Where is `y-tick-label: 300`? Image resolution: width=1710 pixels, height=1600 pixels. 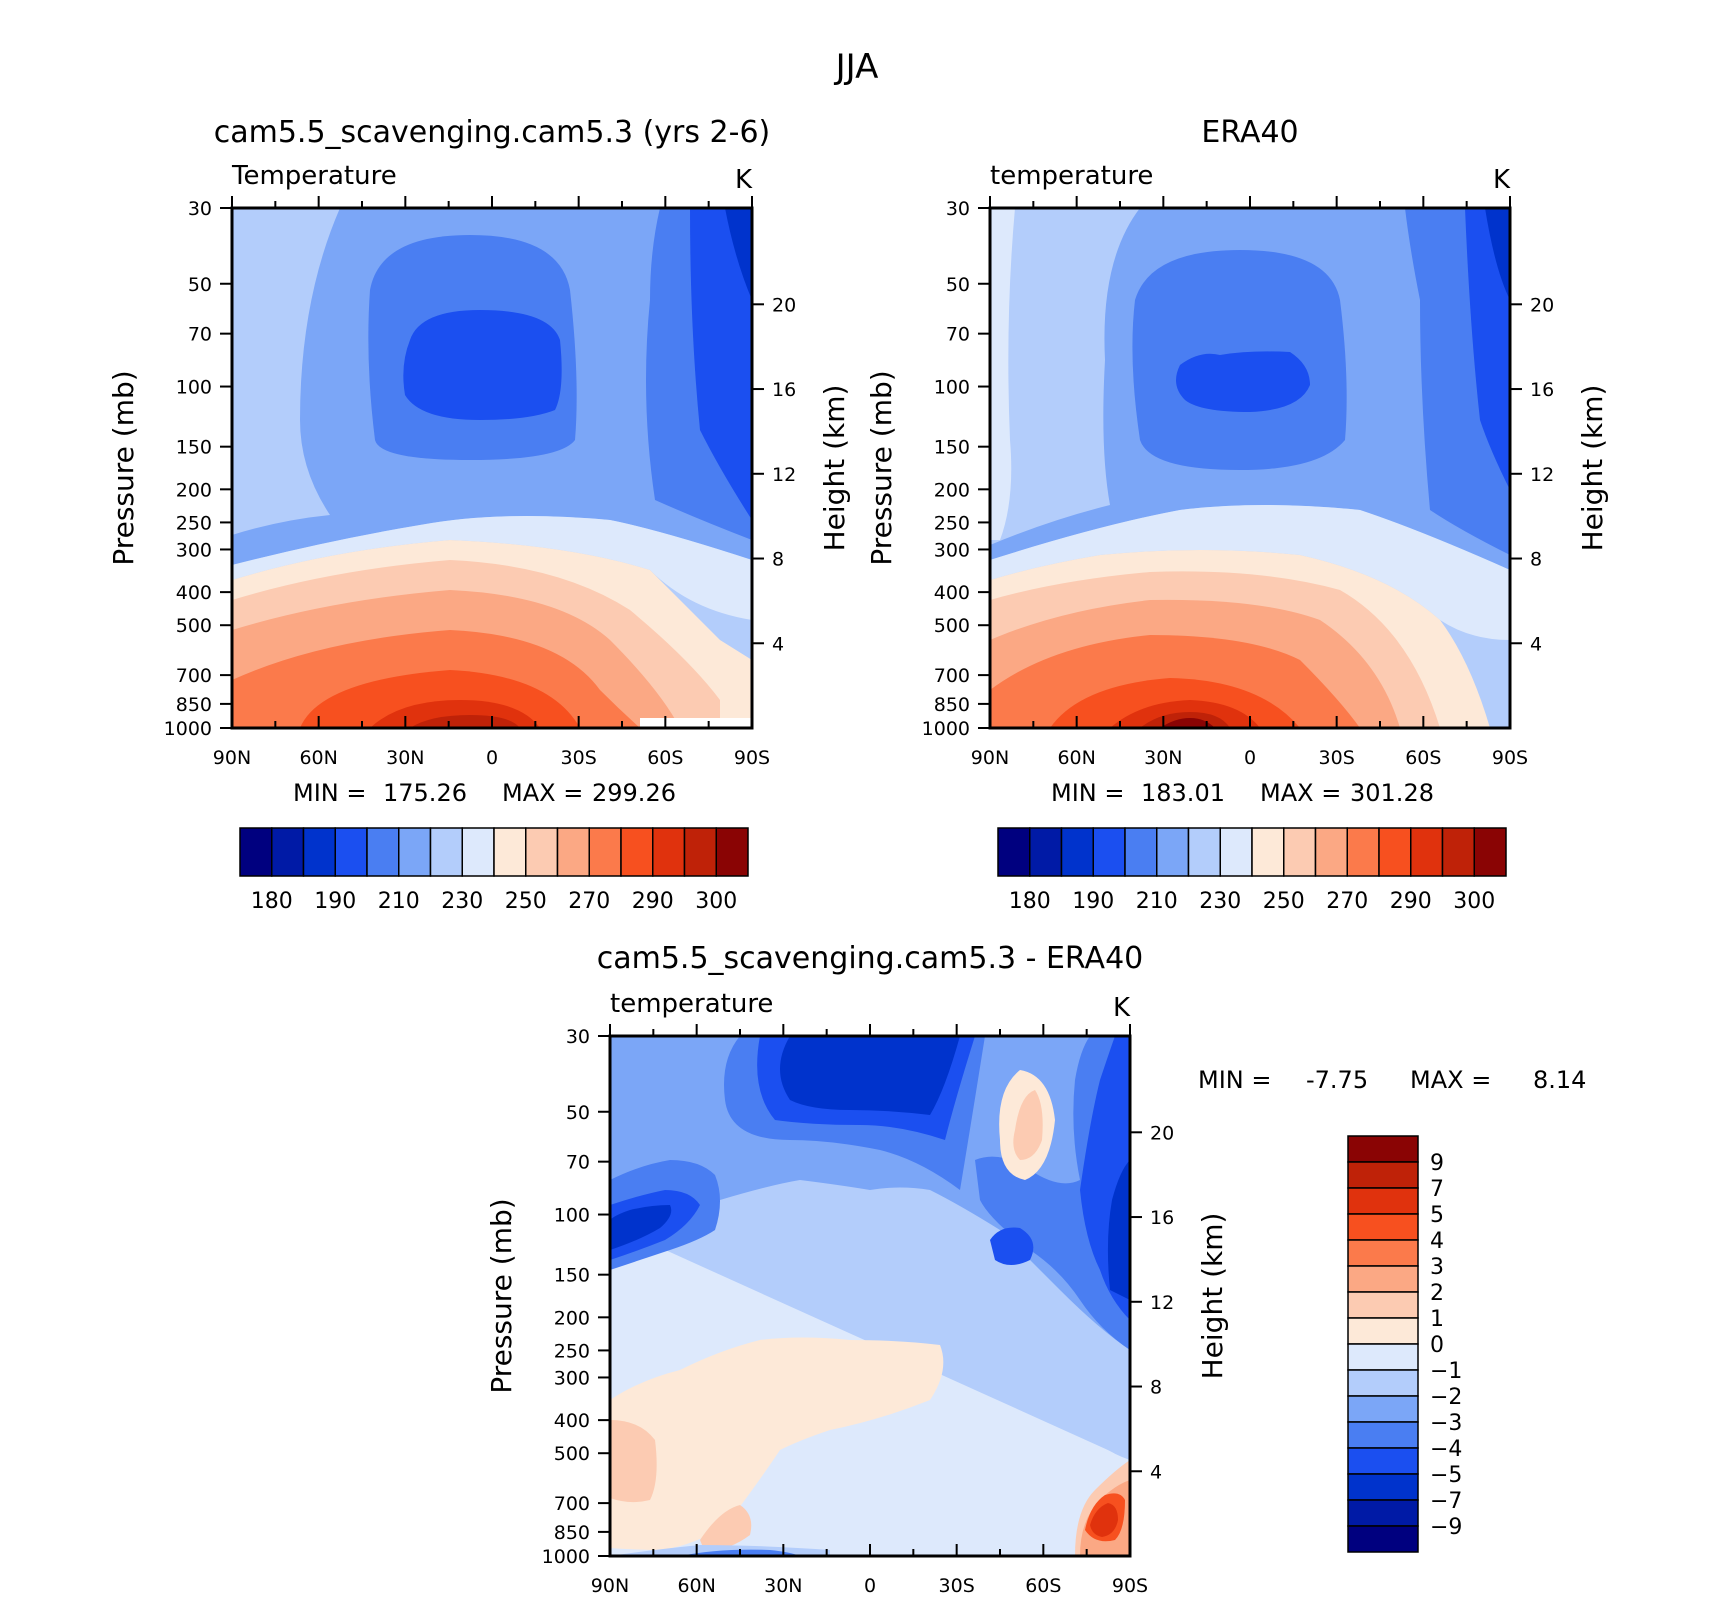 y-tick-label: 300 is located at coordinates (572, 1378).